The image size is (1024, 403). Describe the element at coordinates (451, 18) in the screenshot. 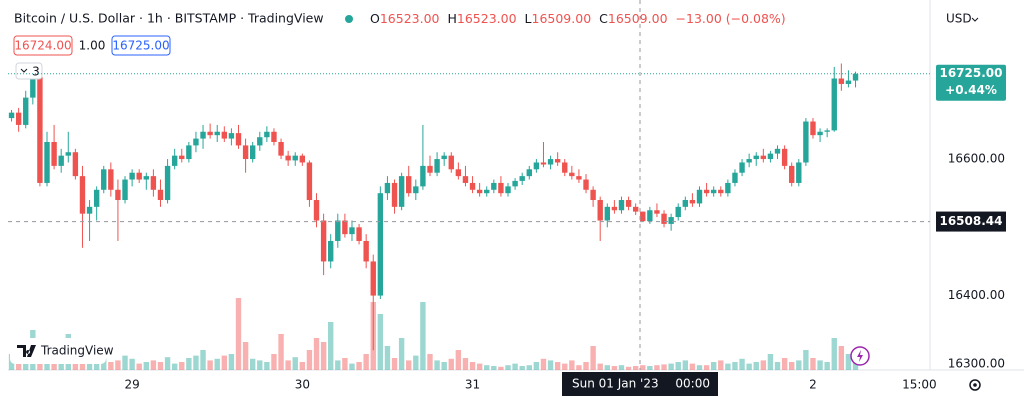

I see `ohlc-key: H` at that location.